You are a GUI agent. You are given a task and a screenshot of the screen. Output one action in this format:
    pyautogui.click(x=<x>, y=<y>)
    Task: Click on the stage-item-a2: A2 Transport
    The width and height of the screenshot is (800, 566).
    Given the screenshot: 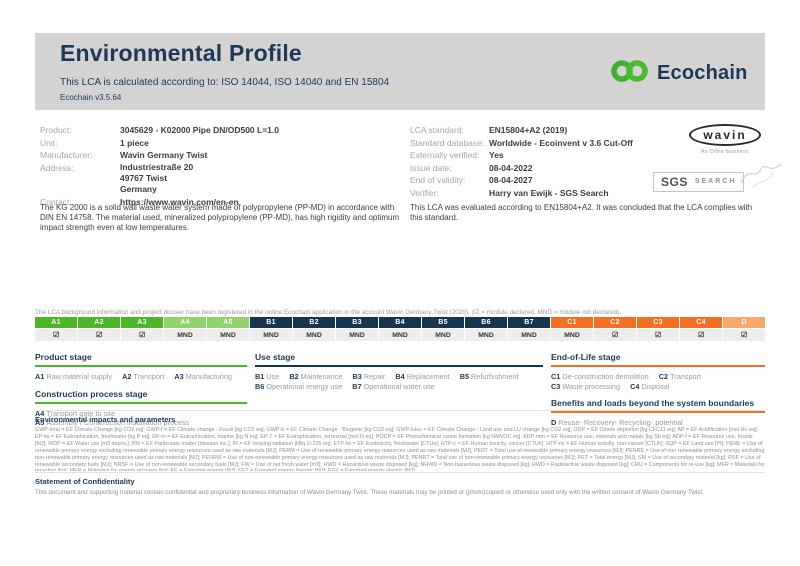 What is the action you would take?
    pyautogui.click(x=143, y=376)
    